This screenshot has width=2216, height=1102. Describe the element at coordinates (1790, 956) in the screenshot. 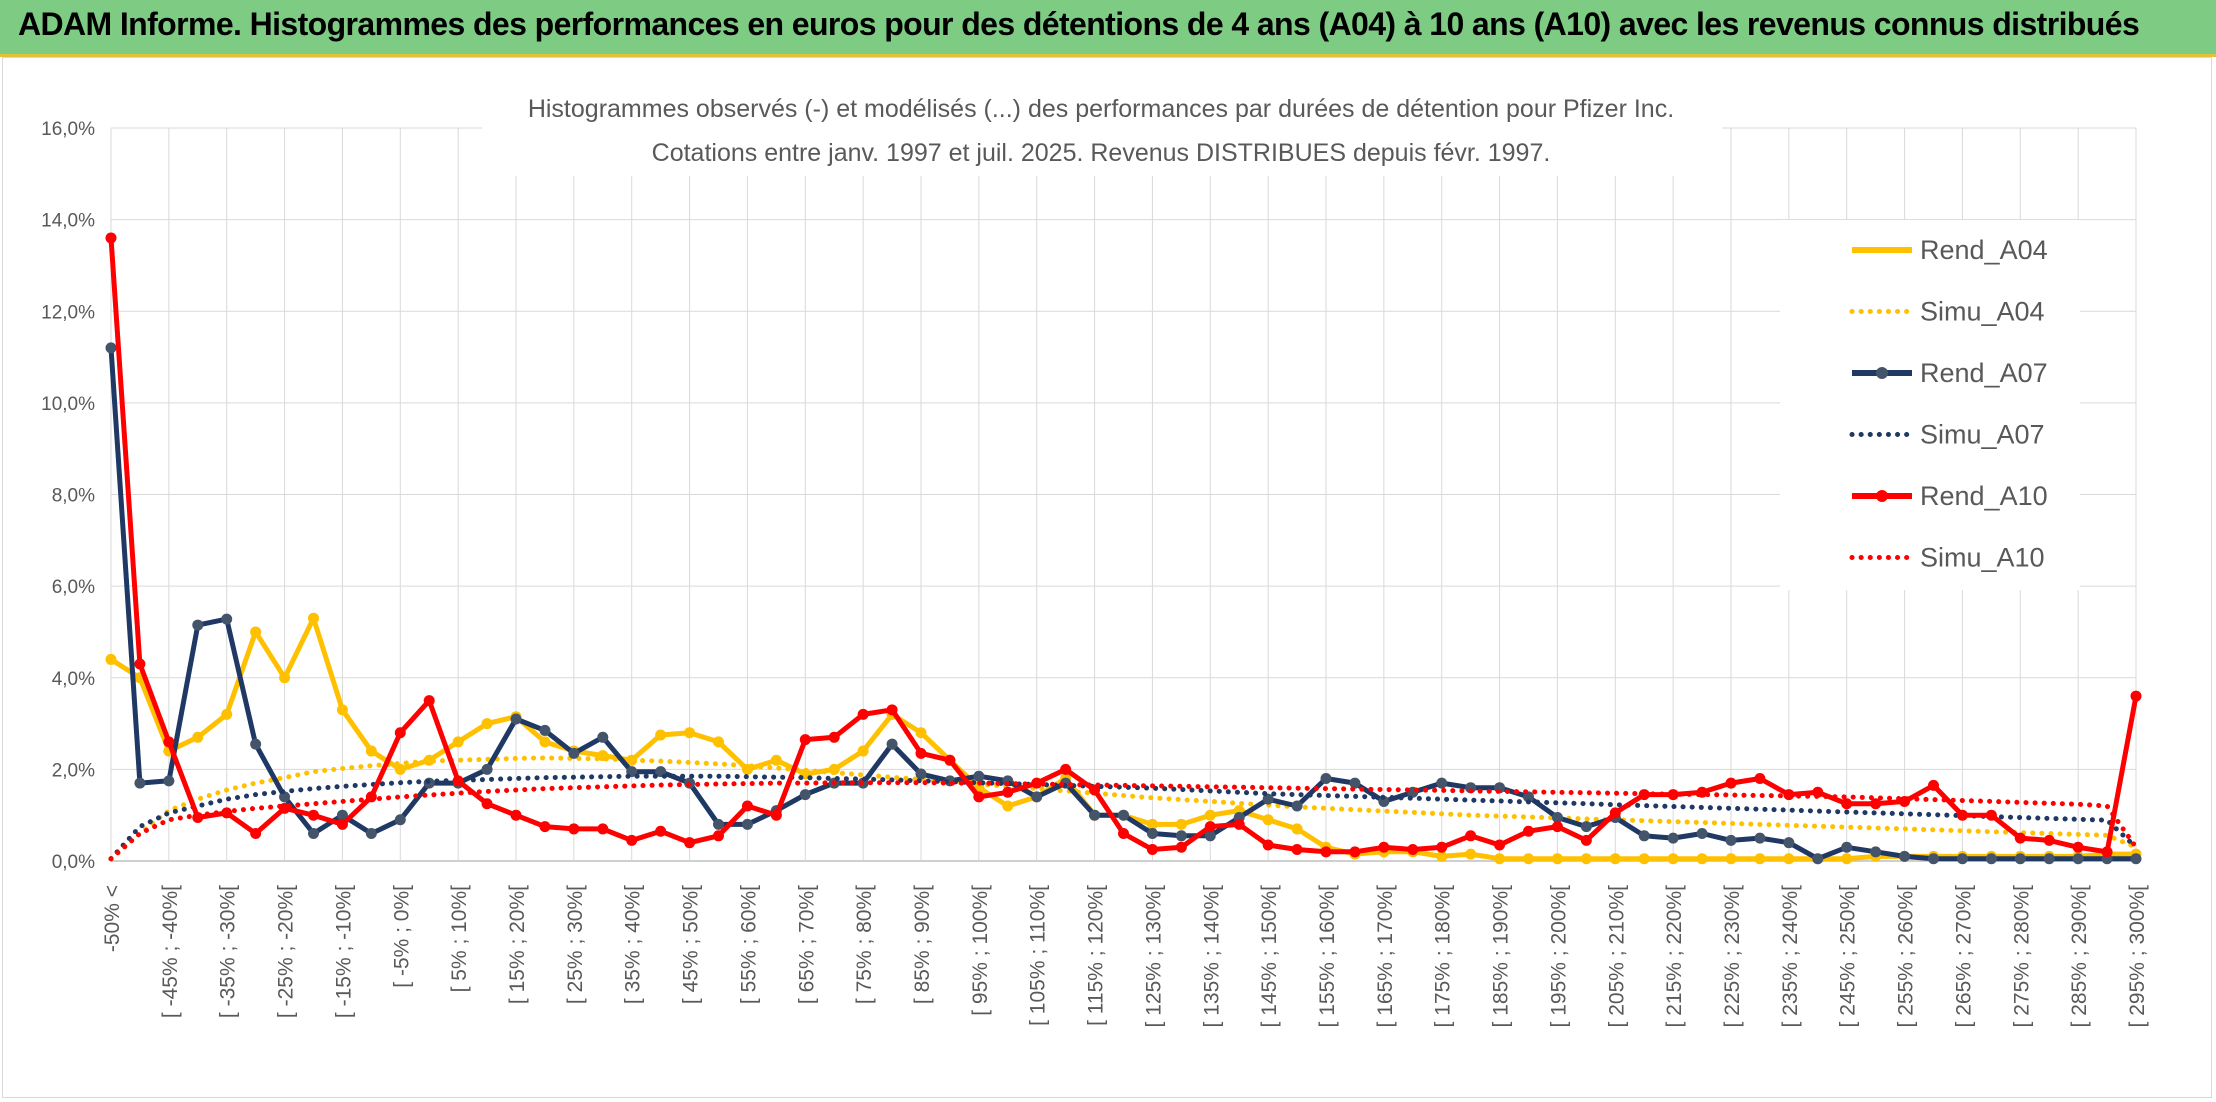

I see `x-tick-label: [ 235% ; 240%[` at that location.